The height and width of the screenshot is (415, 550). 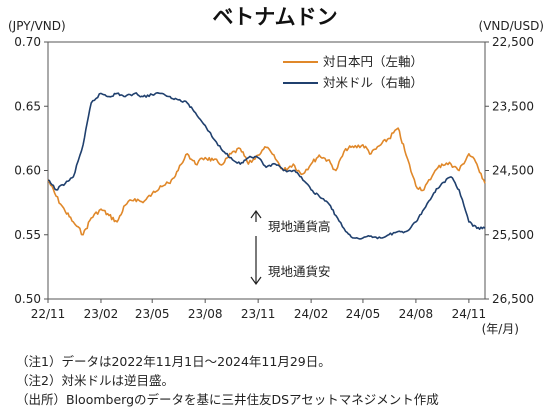 What do you see at coordinates (27, 299) in the screenshot?
I see `left-tick-label: 0.50` at bounding box center [27, 299].